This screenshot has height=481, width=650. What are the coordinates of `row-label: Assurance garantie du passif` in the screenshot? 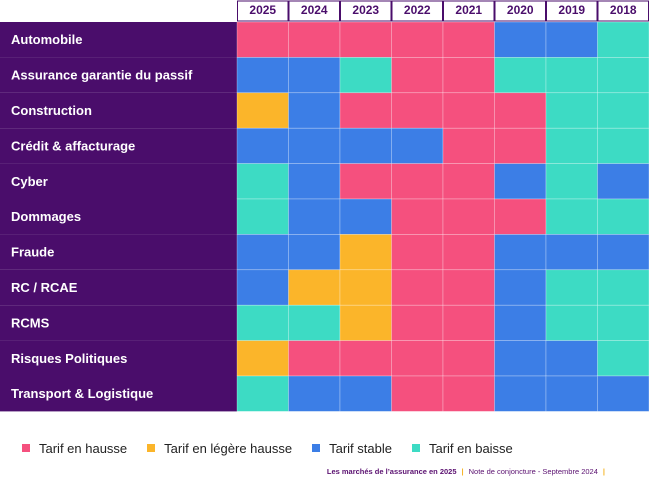 It's located at (102, 75).